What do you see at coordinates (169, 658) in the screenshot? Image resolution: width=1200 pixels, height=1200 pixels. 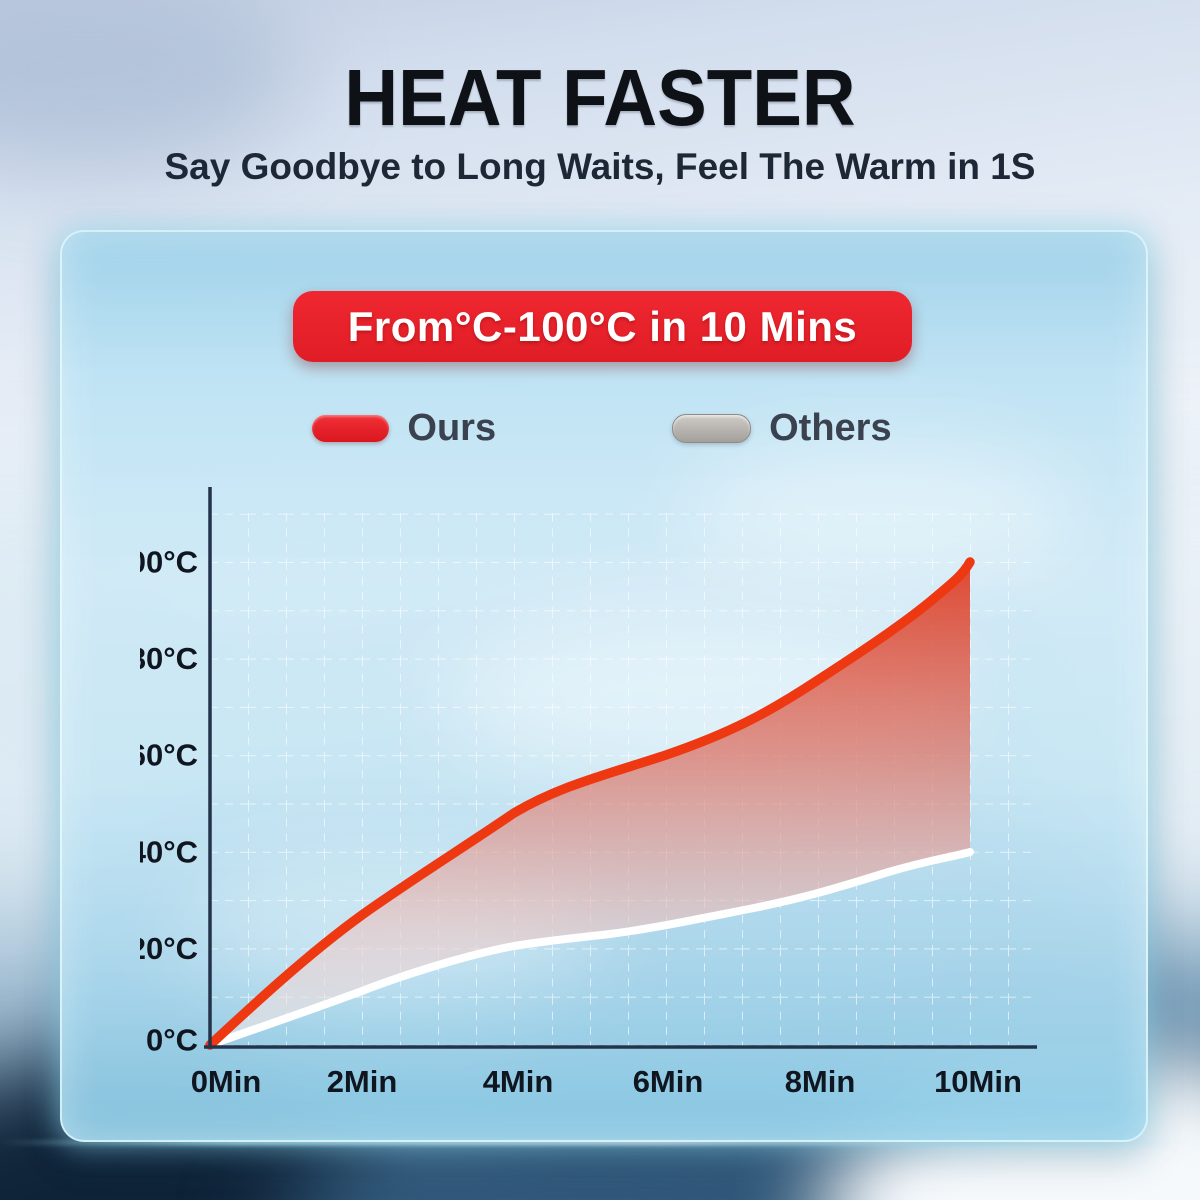 I see `ytick-80: 80°C` at bounding box center [169, 658].